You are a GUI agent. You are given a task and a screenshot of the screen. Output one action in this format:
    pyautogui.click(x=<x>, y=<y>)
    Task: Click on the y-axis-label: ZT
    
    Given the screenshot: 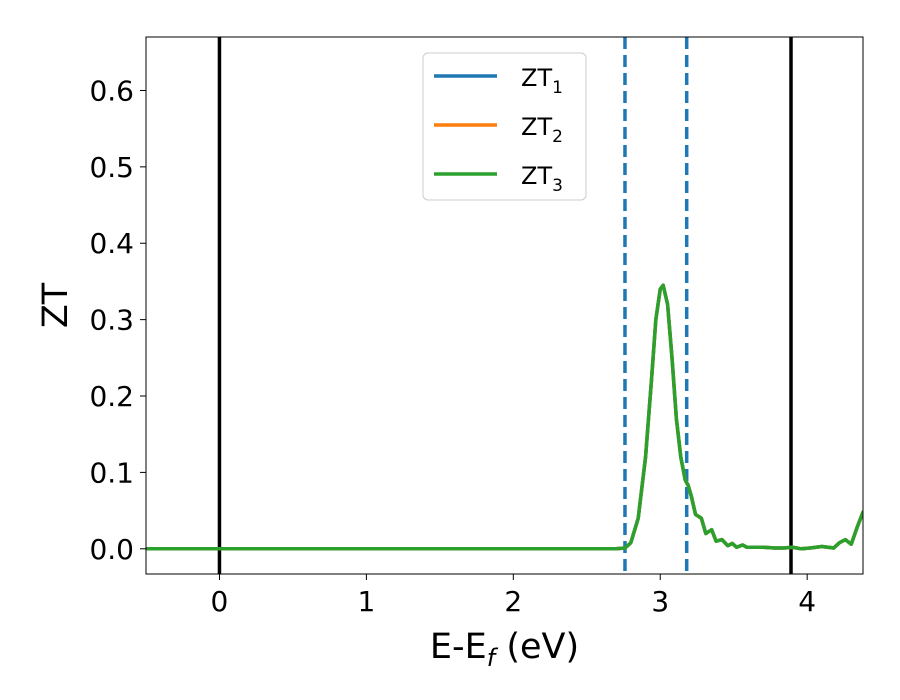 What is the action you would take?
    pyautogui.click(x=56, y=305)
    